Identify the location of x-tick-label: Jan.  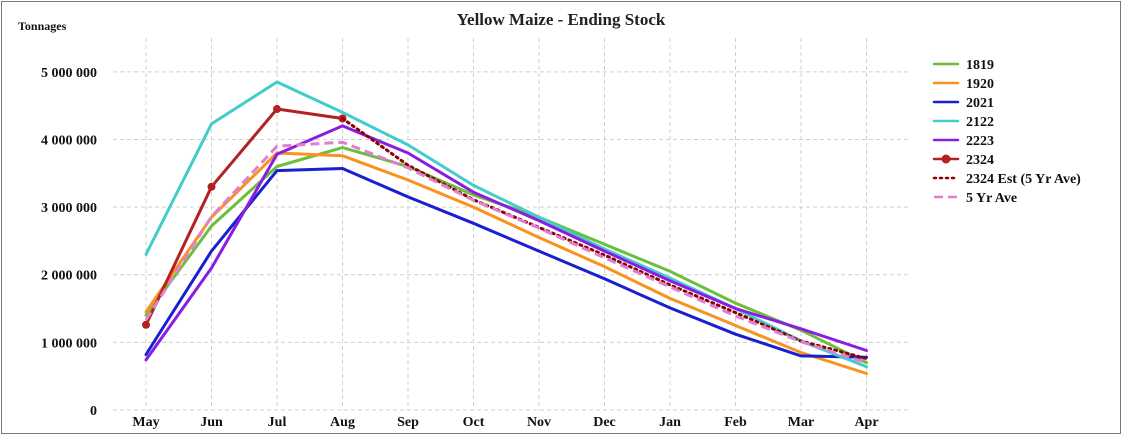
(670, 422).